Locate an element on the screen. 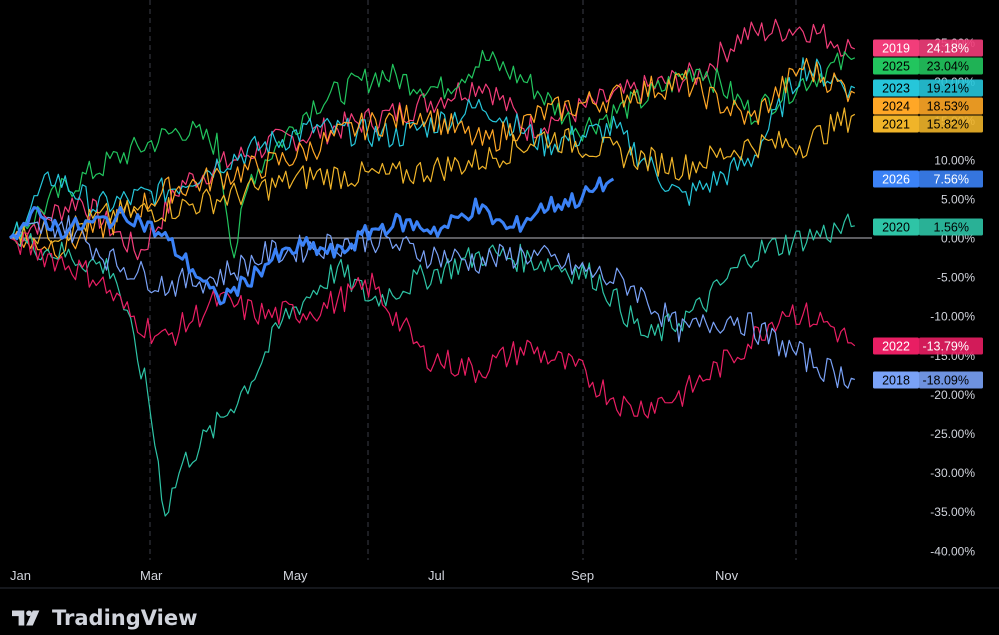 This screenshot has height=635, width=999. y-tick-label: -30.00% is located at coordinates (952, 473).